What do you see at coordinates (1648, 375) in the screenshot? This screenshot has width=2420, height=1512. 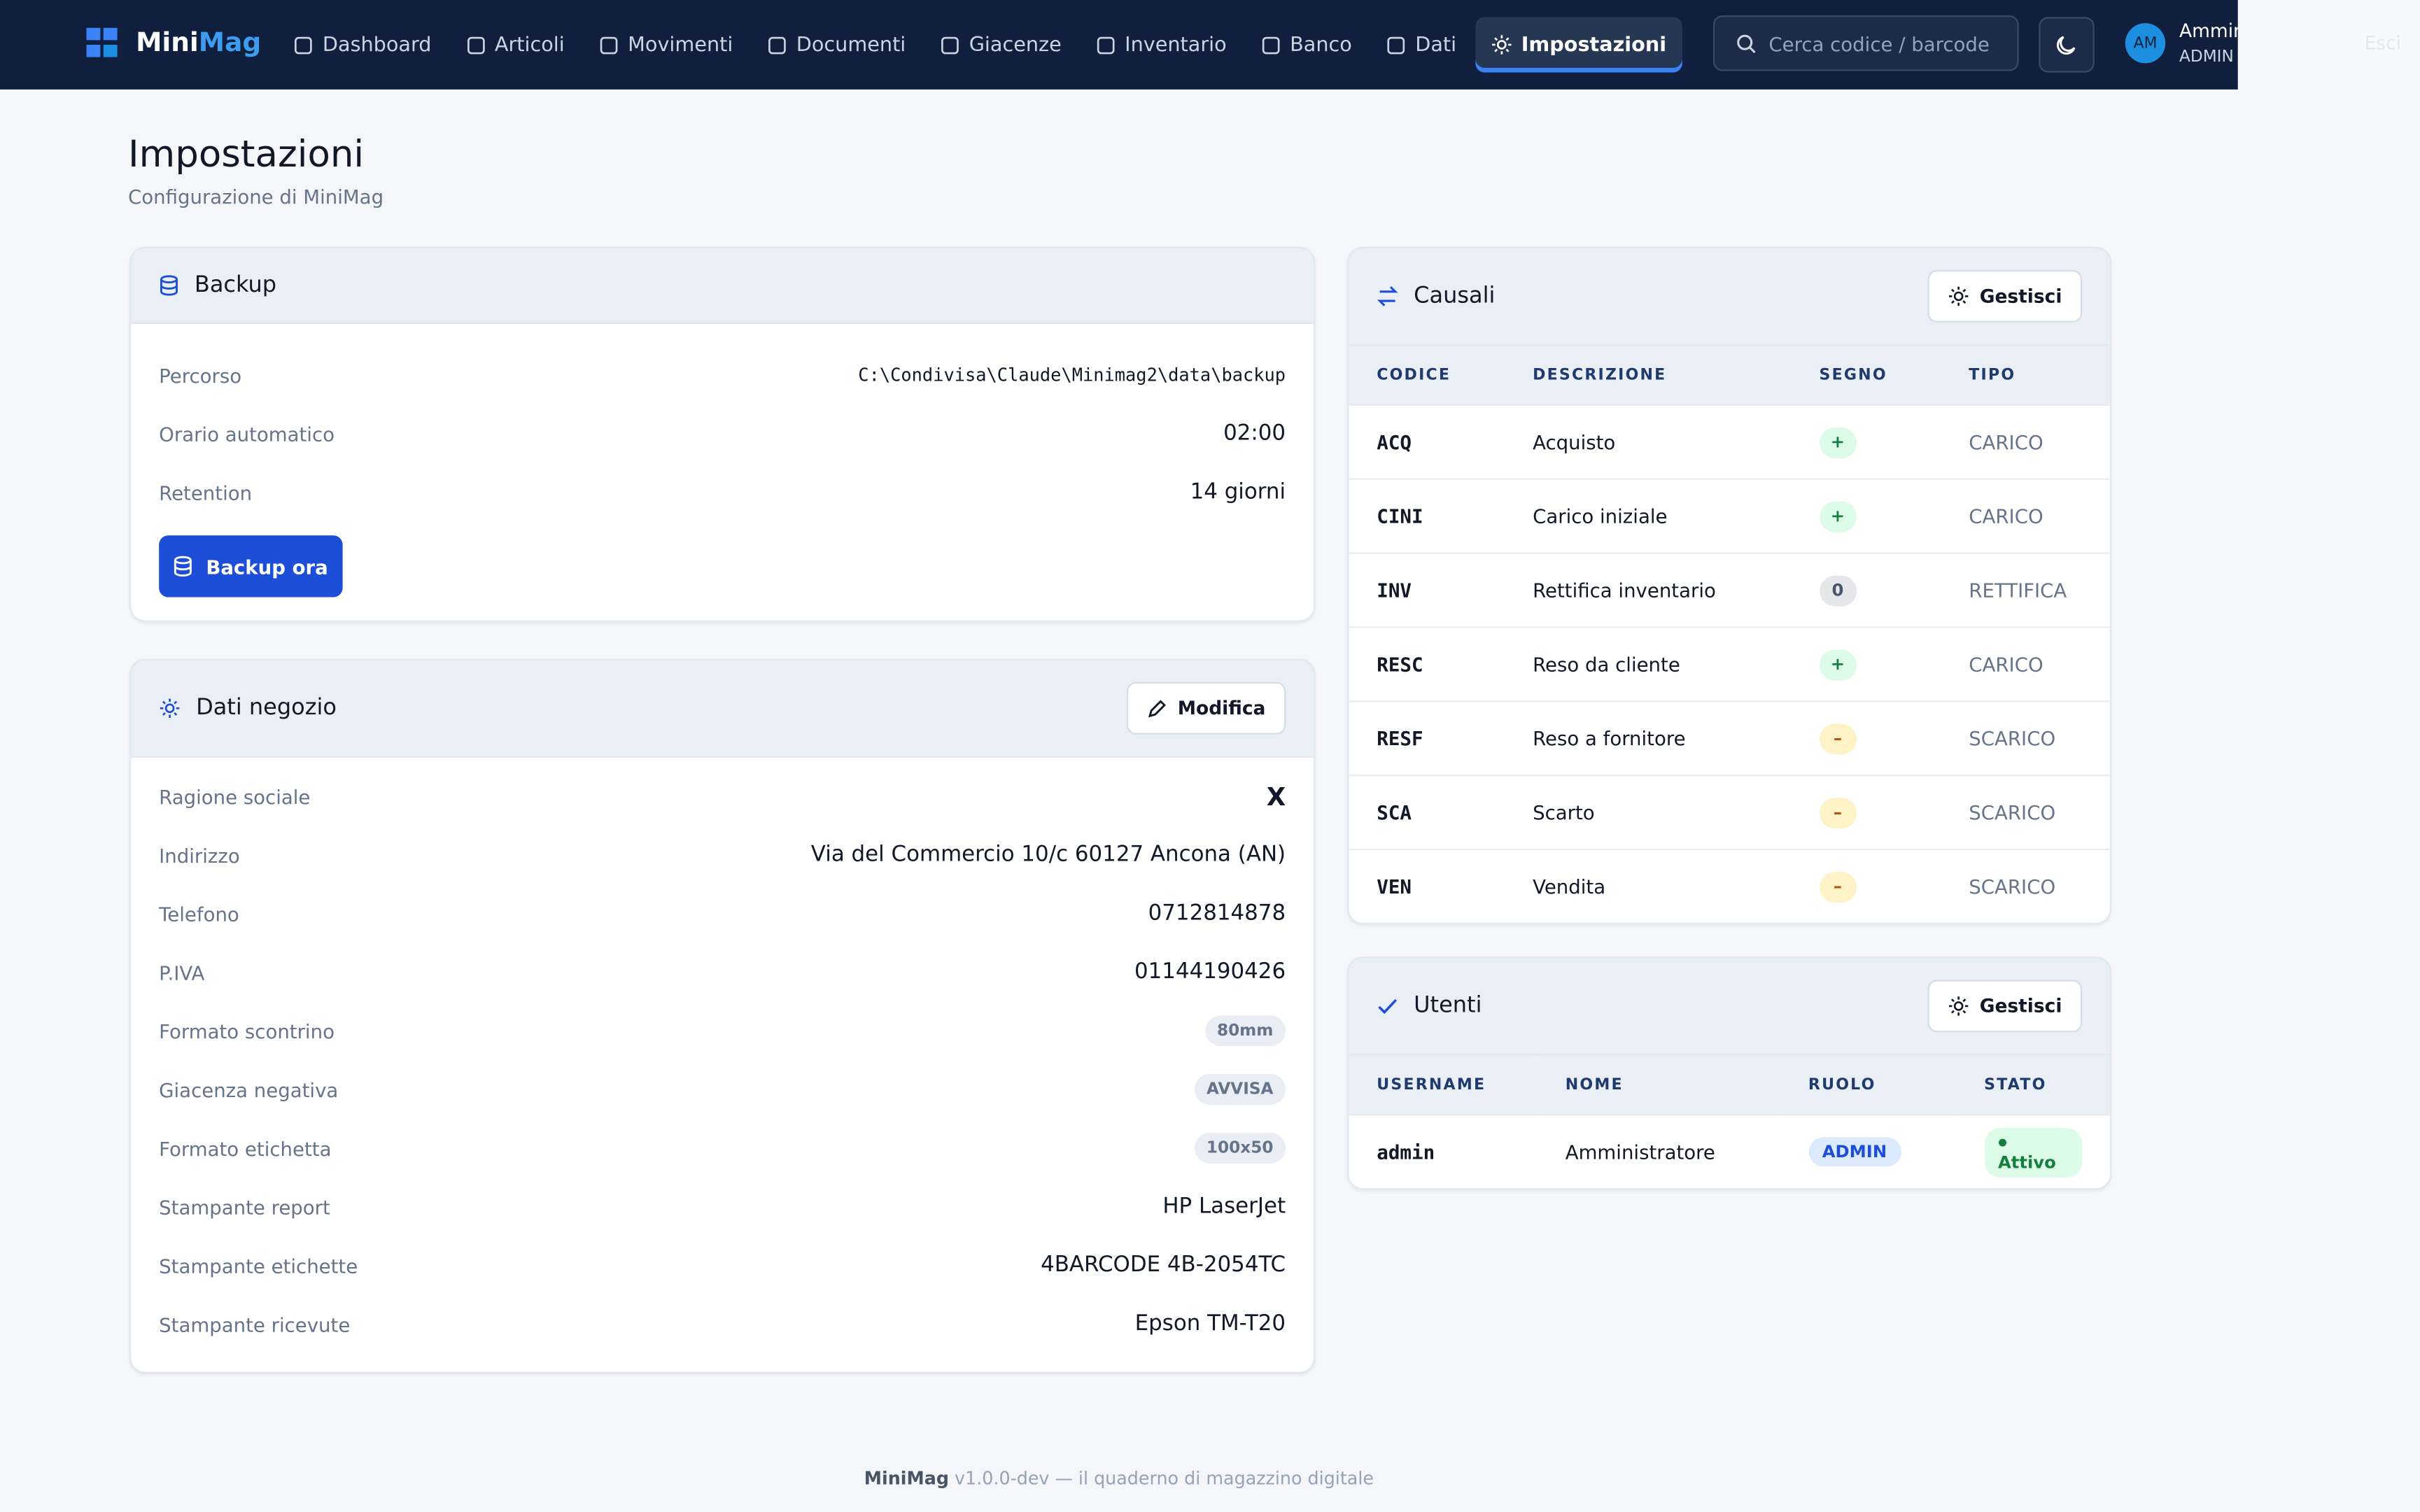 I see `column-header: DESCRIZIONE` at bounding box center [1648, 375].